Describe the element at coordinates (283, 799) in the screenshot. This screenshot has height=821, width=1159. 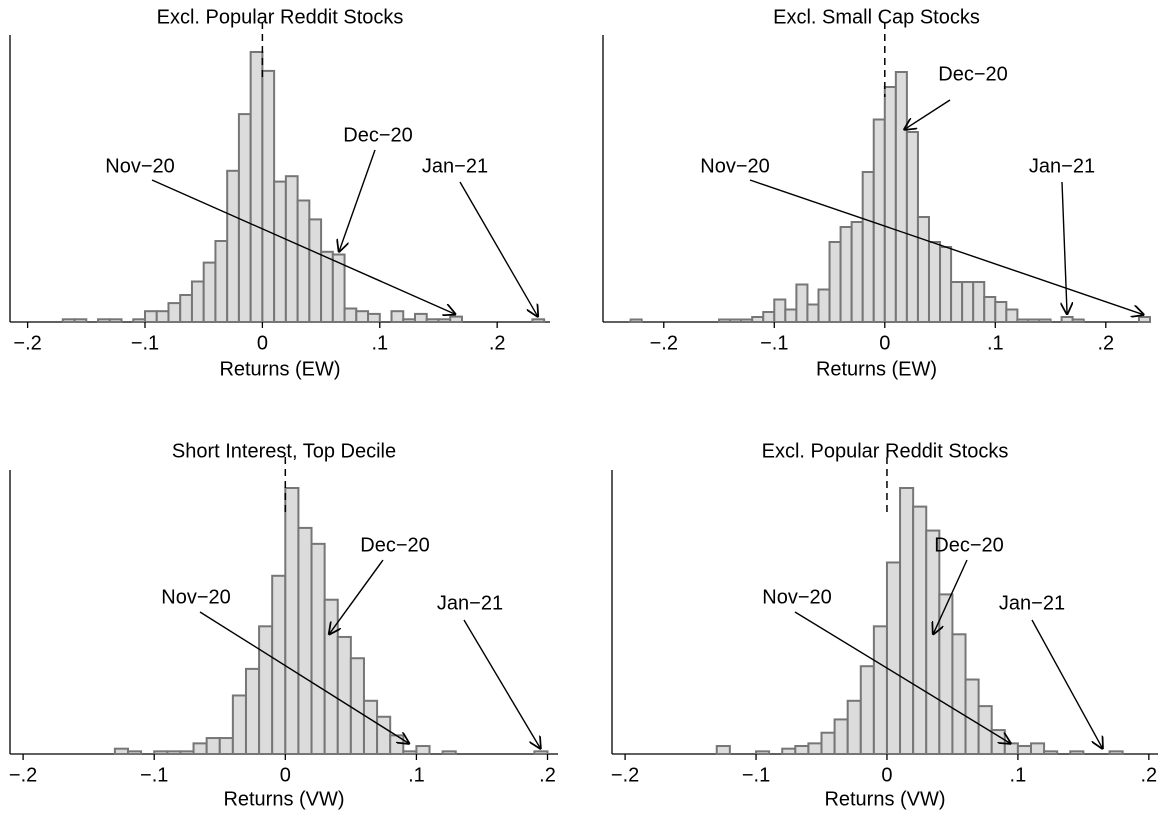
I see `x-axis-label: Returns (VW)` at that location.